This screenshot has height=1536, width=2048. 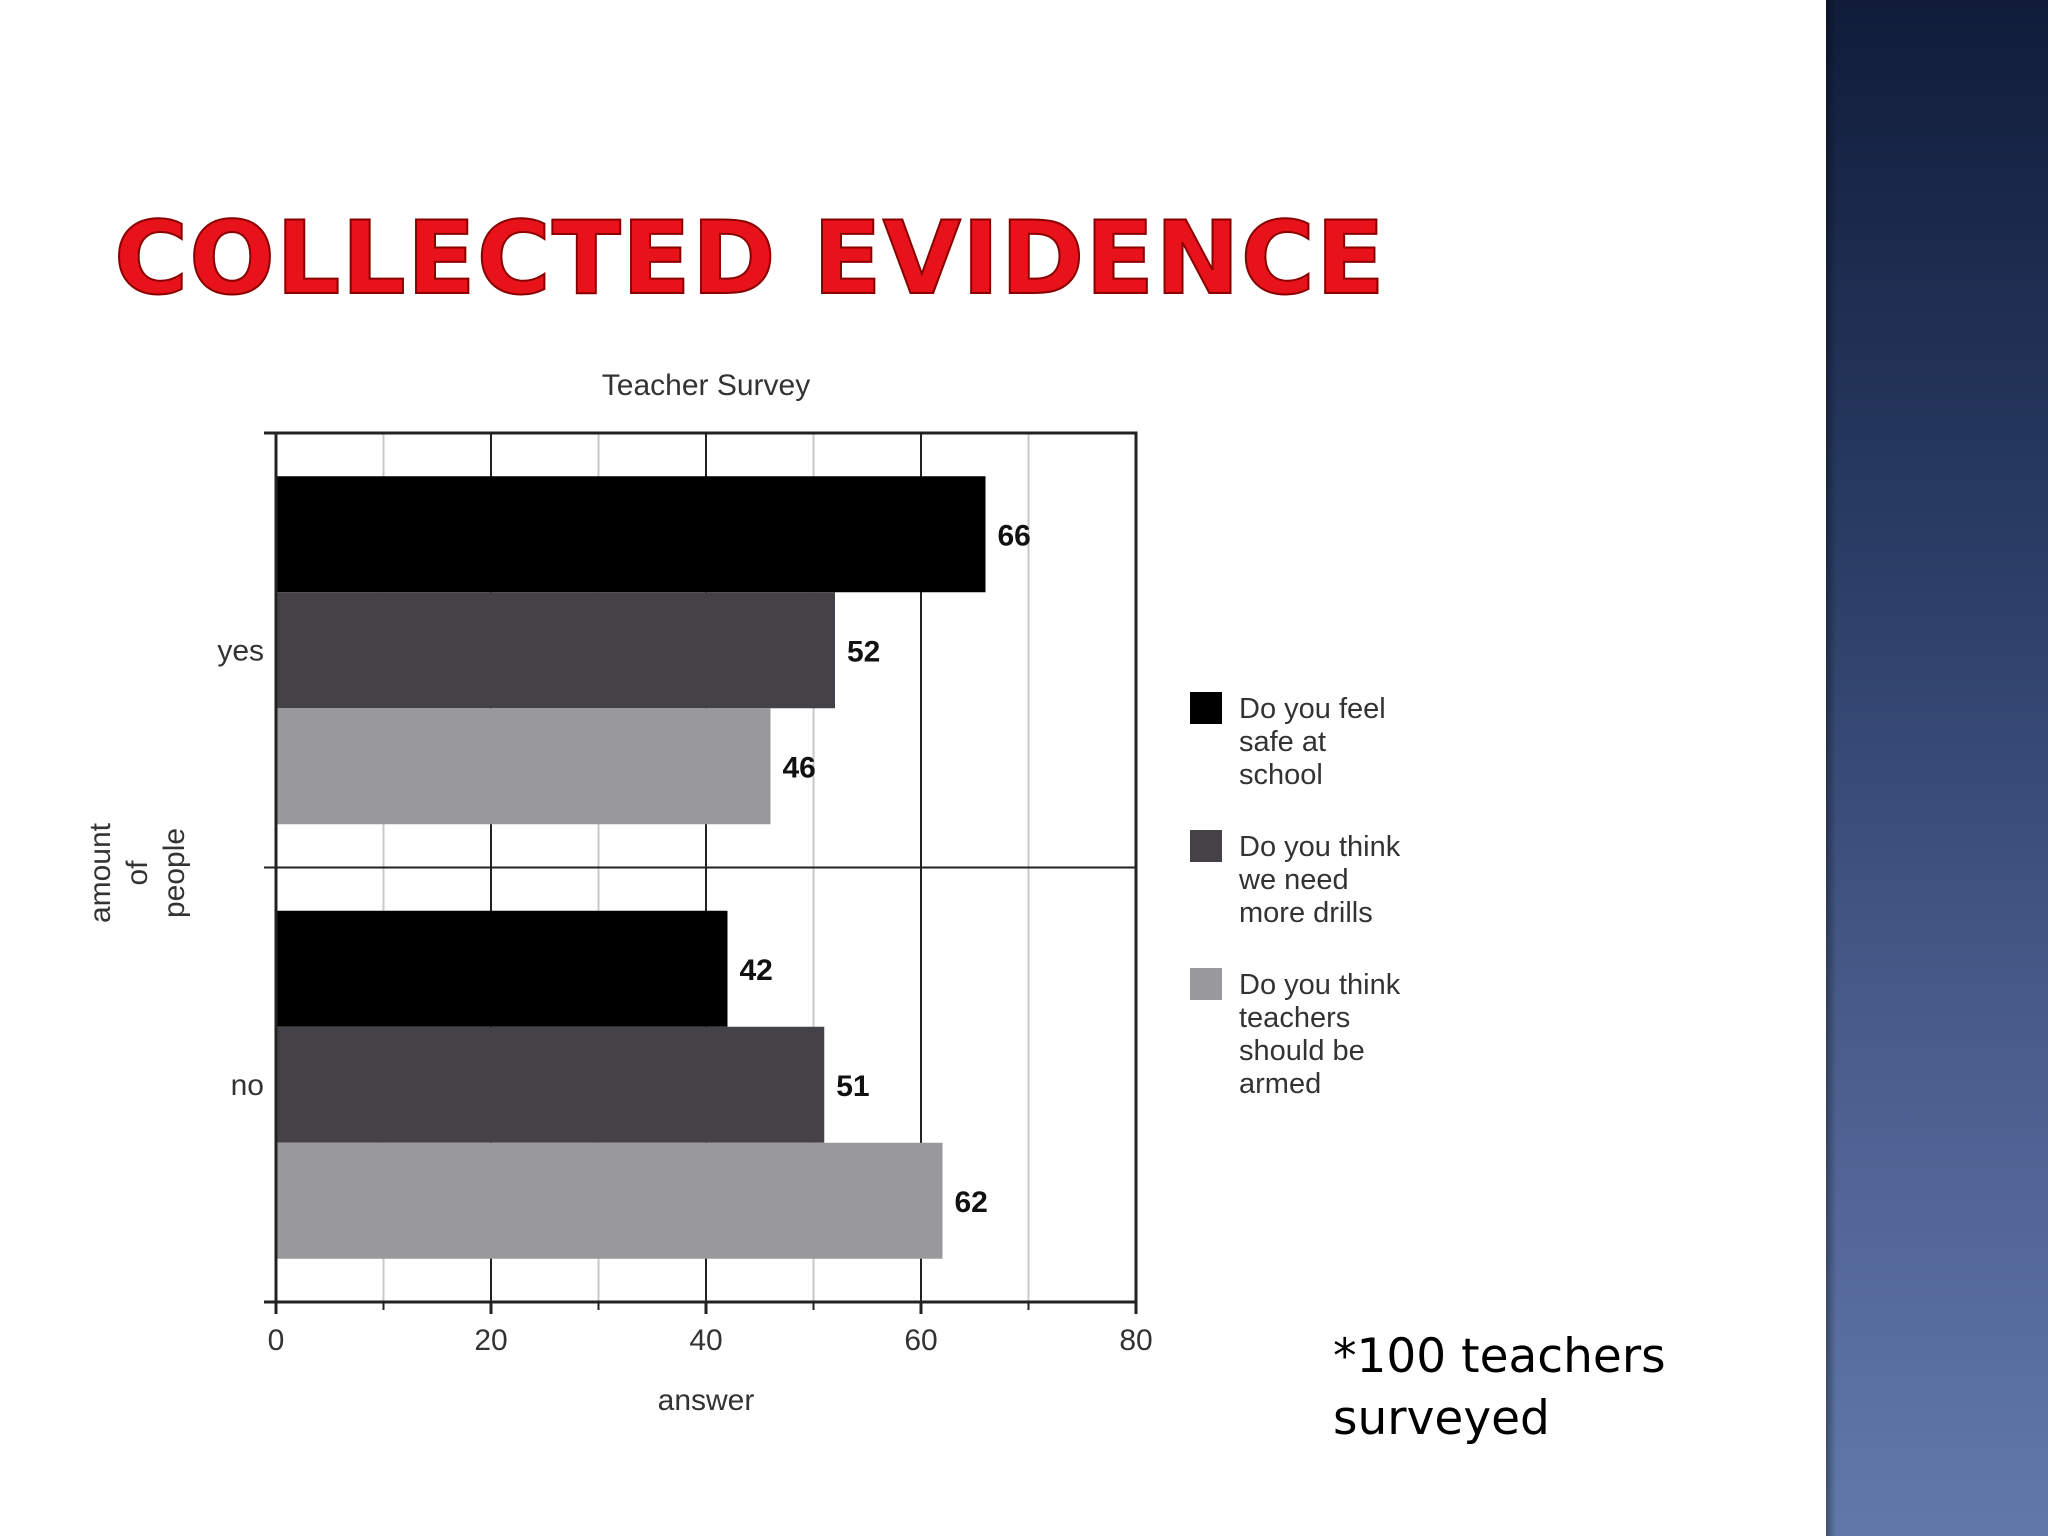 I want to click on legend-label: teachers, so click(x=1294, y=1018).